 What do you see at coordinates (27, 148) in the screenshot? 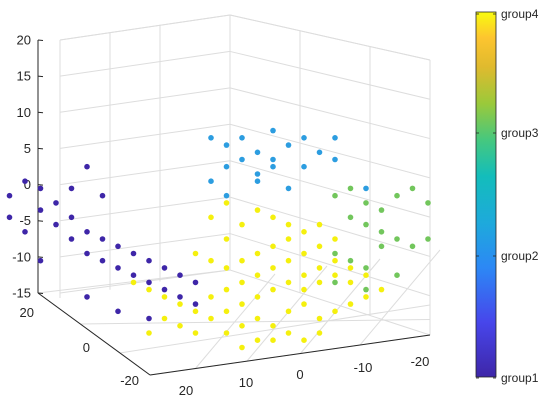
I see `z-tick-label: 5` at bounding box center [27, 148].